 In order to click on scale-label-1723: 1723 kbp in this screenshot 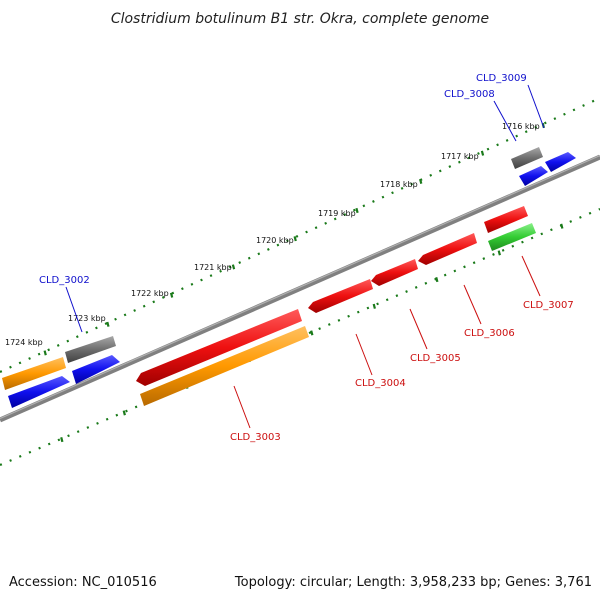, I will do `click(87, 318)`.